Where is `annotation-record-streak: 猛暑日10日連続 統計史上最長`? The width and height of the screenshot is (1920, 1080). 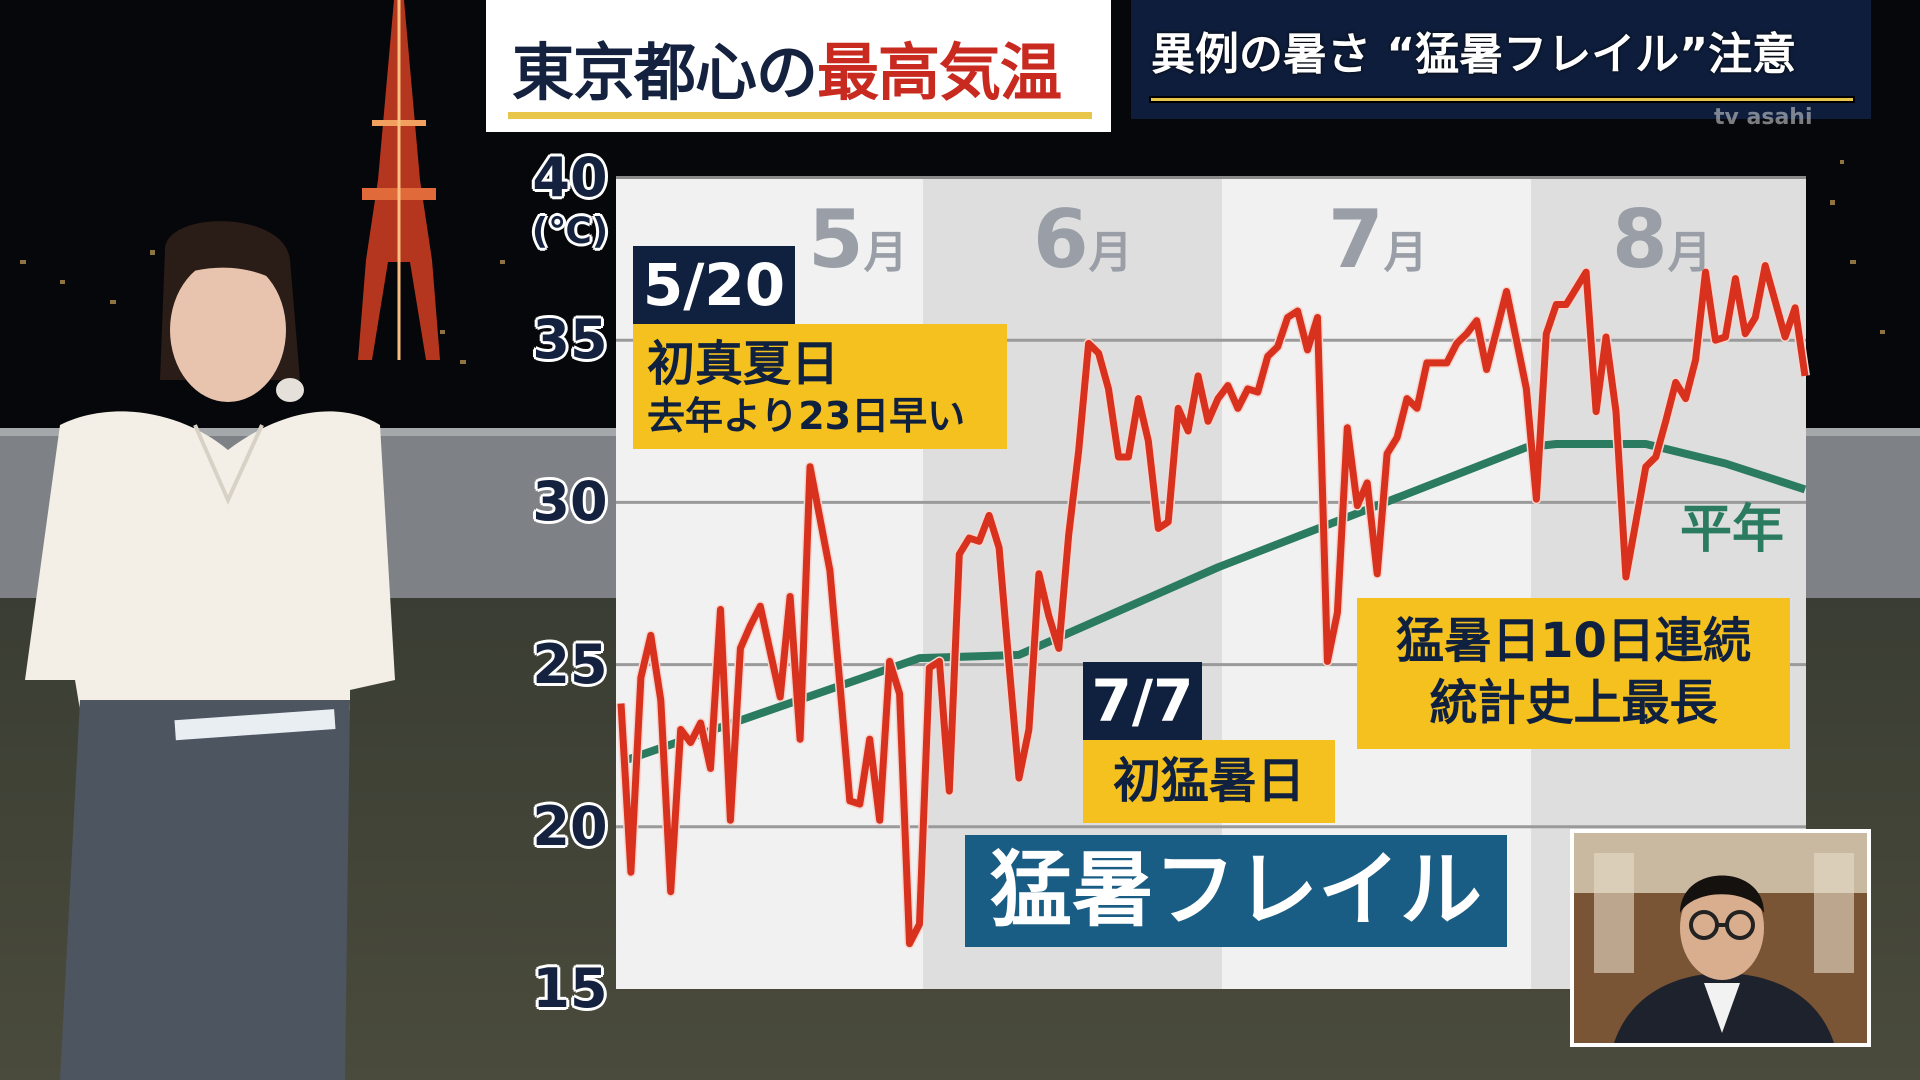 annotation-record-streak: 猛暑日10日連続 統計史上最長 is located at coordinates (1573, 673).